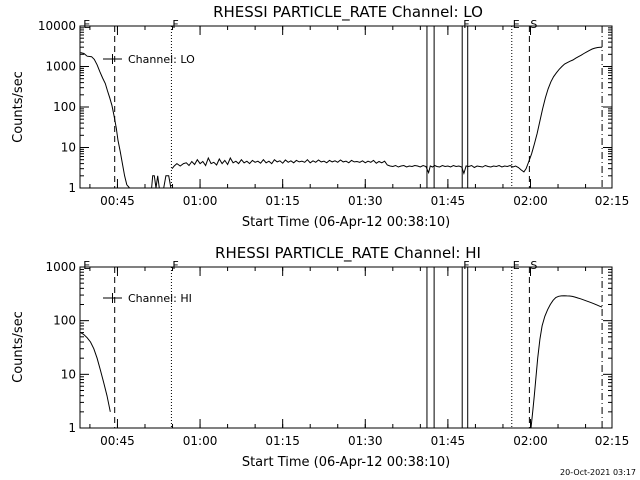  I want to click on y-axis-label-lo: Counts/sec, so click(18, 107).